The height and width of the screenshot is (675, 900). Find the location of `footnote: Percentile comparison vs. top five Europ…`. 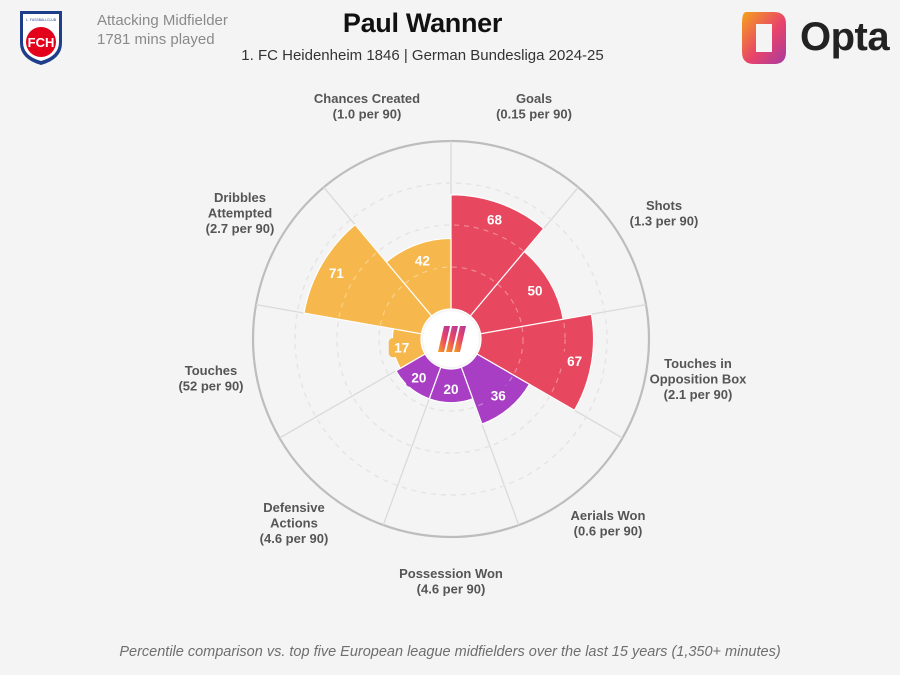

footnote: Percentile comparison vs. top five Europ… is located at coordinates (450, 652).